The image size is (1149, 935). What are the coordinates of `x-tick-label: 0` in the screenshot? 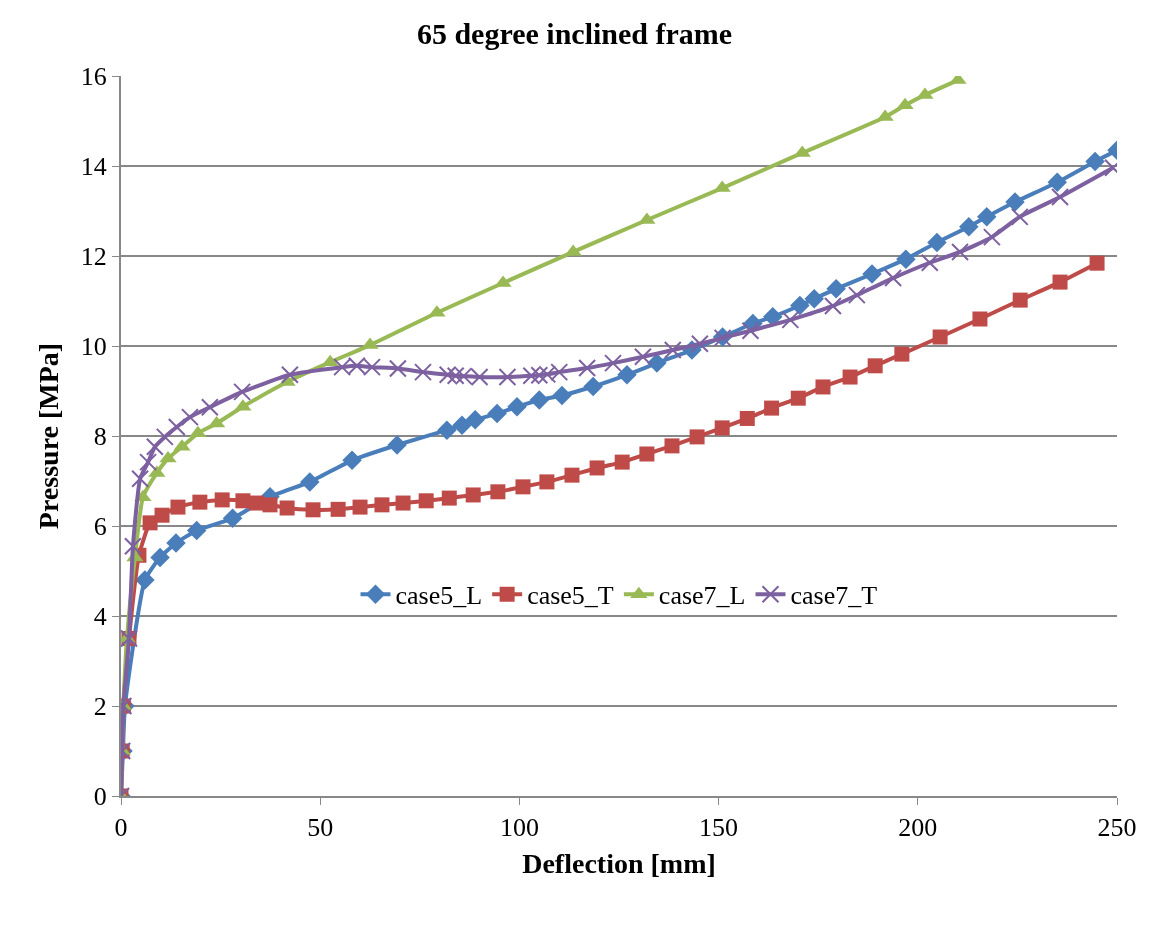 It's located at (121, 828).